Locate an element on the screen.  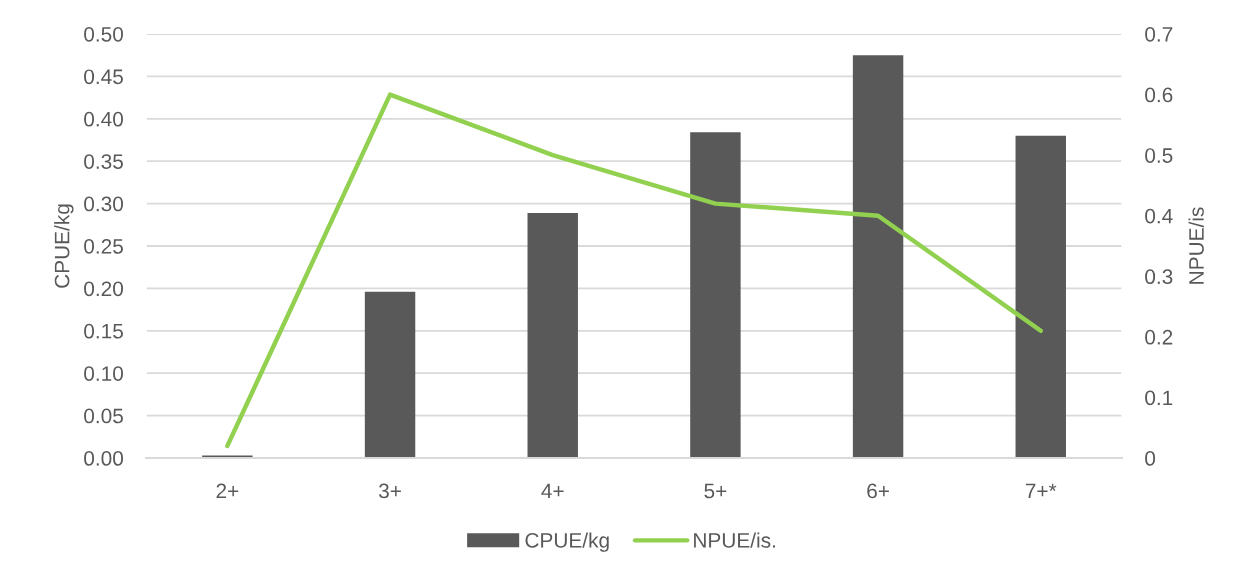
y-tick-label: 0.35 is located at coordinates (103, 161).